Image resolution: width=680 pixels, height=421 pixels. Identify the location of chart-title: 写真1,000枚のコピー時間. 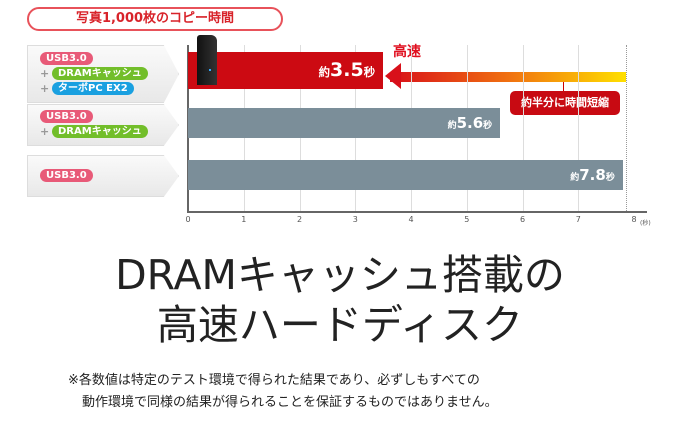
(155, 19).